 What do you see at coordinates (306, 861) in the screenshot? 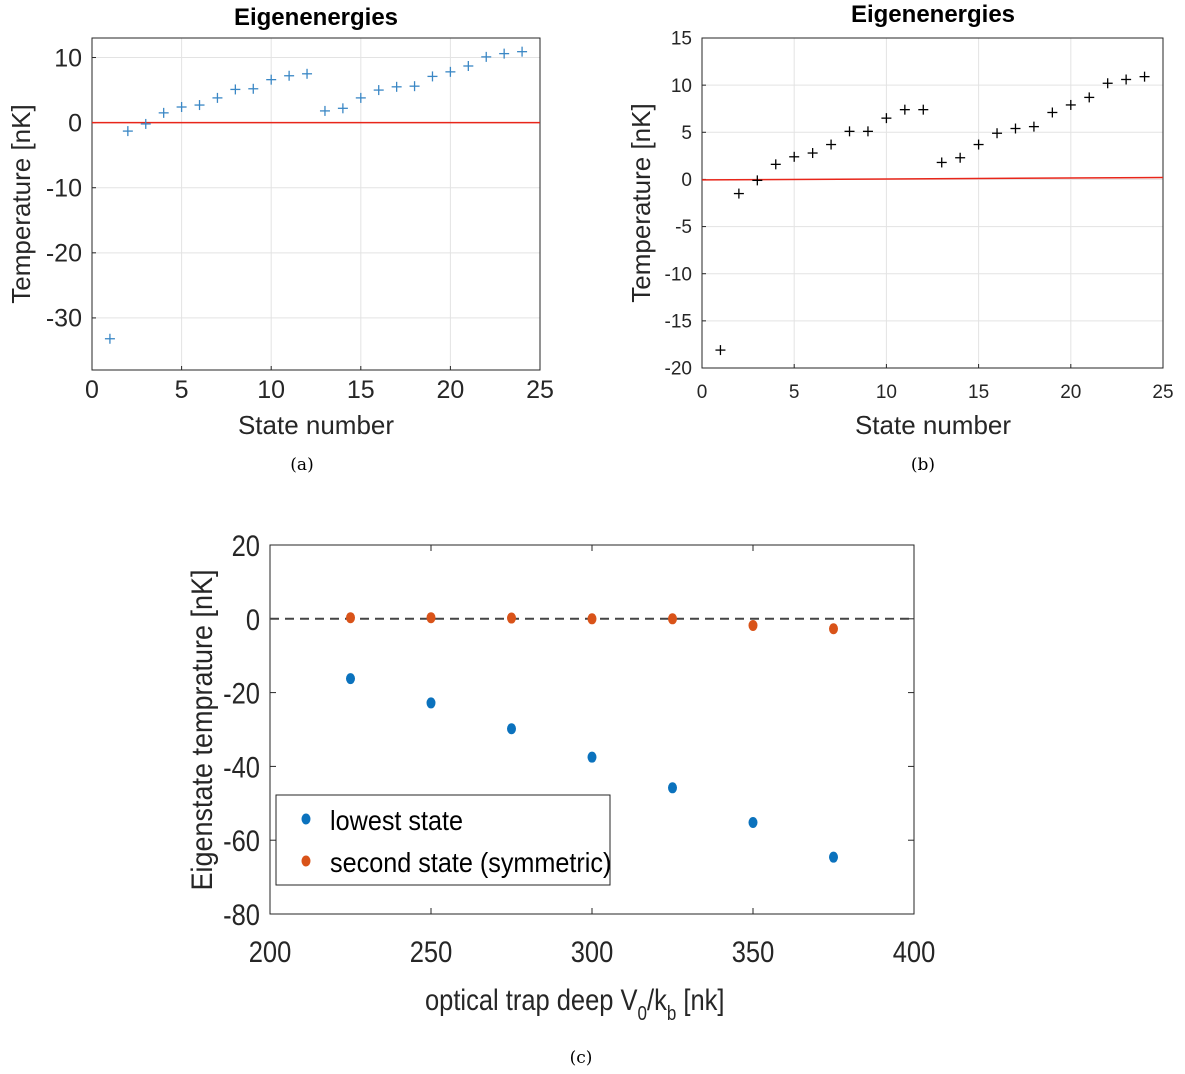
I see `chart-c-legend-swatch-second` at bounding box center [306, 861].